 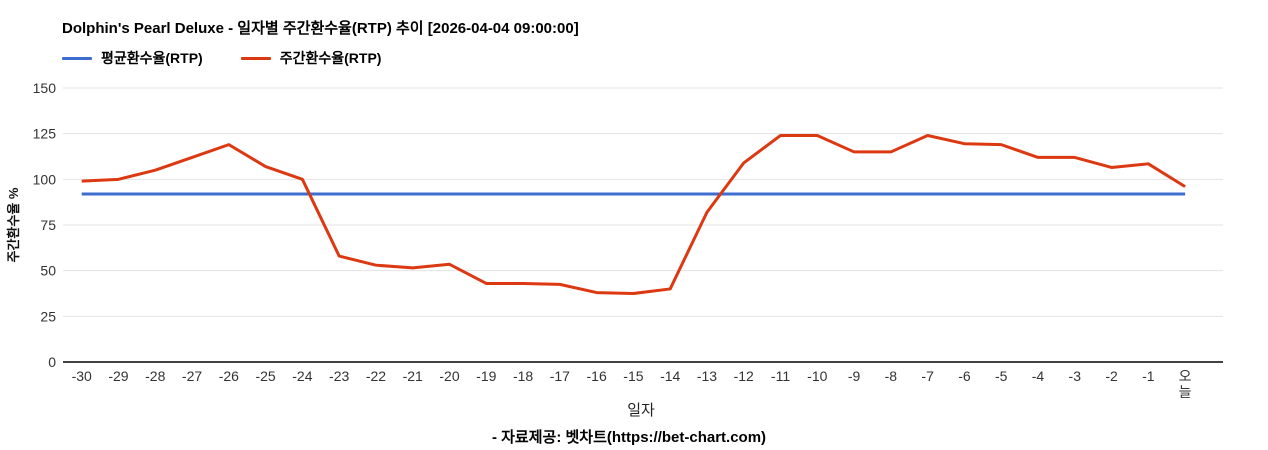 What do you see at coordinates (449, 376) in the screenshot?
I see `x-tick-label: -20` at bounding box center [449, 376].